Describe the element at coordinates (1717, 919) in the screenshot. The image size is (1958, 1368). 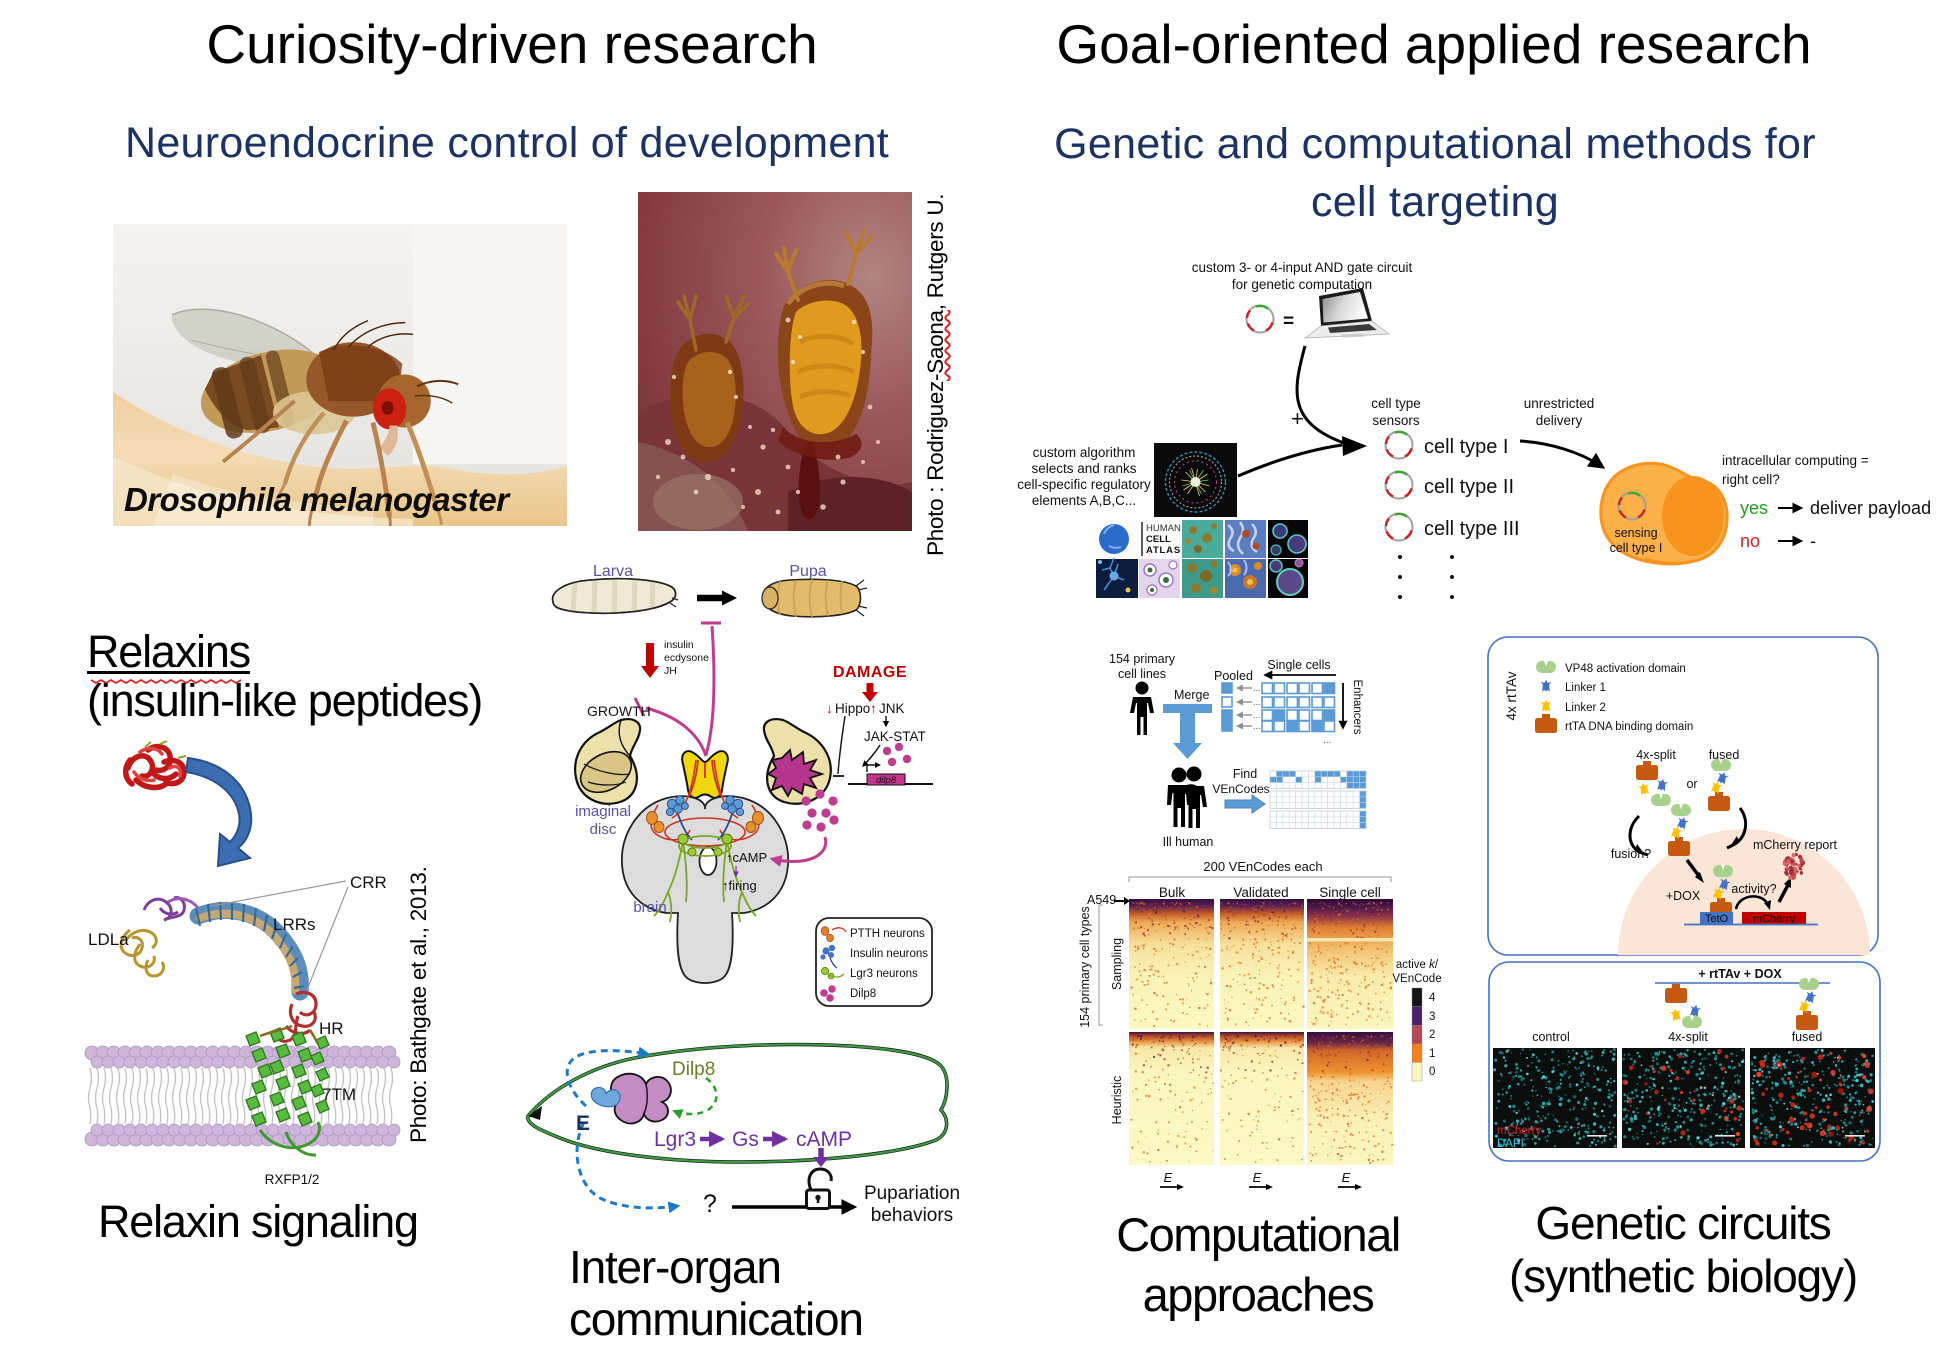
I see `svg-text: TetO` at that location.